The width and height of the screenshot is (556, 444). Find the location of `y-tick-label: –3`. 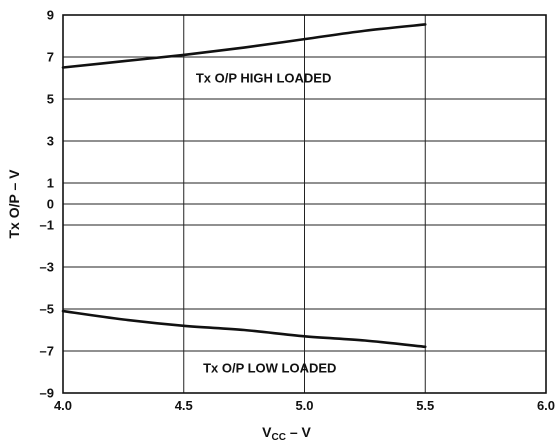

y-tick-label: –3 is located at coordinates (47, 267).